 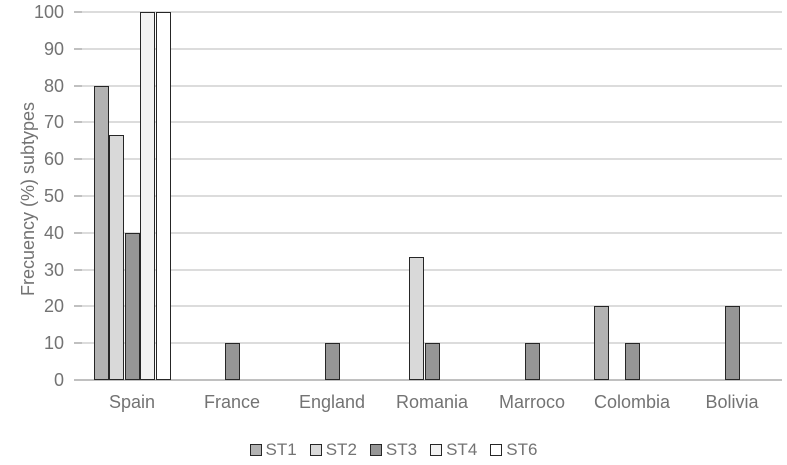 What do you see at coordinates (496, 450) in the screenshot?
I see `legend-swatch-st6` at bounding box center [496, 450].